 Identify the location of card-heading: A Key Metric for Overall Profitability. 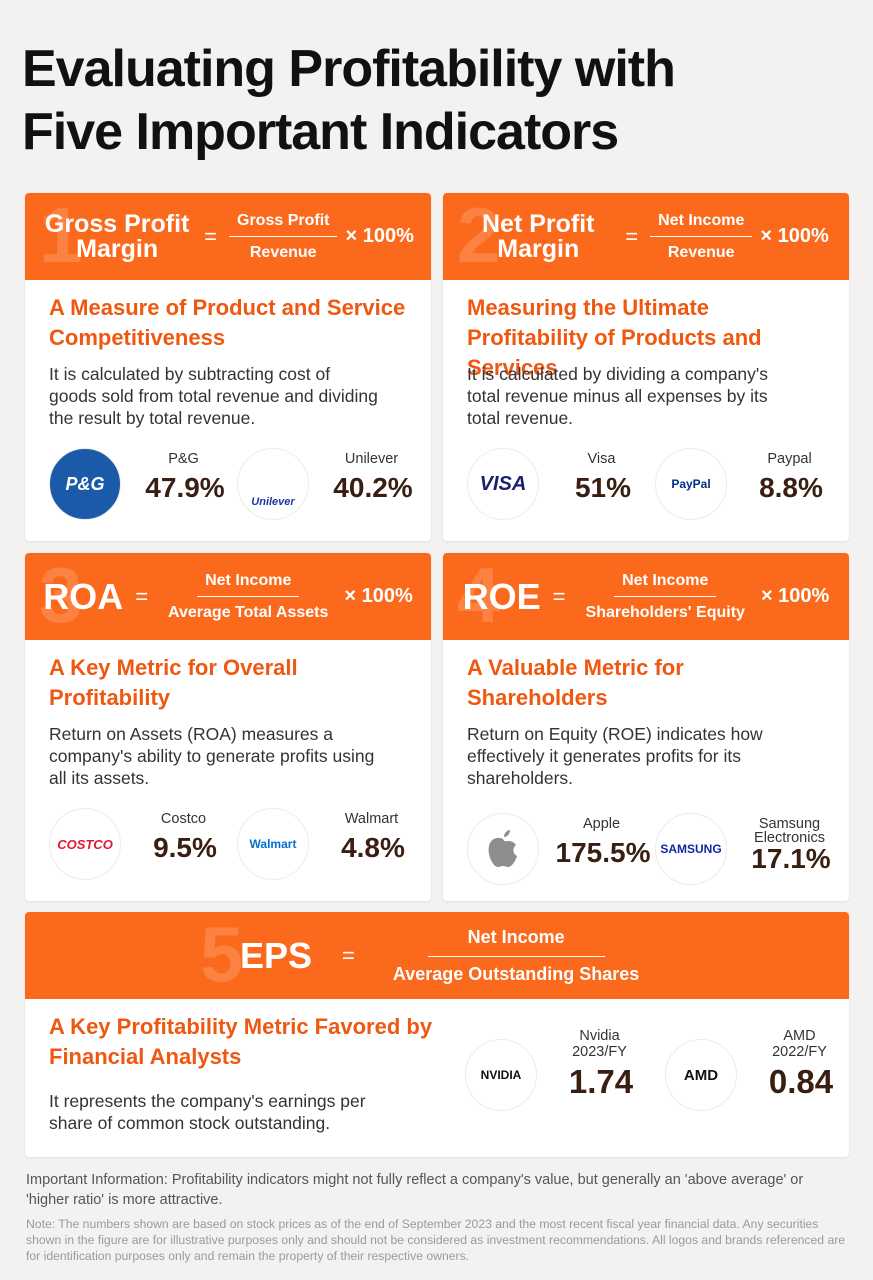
(173, 682).